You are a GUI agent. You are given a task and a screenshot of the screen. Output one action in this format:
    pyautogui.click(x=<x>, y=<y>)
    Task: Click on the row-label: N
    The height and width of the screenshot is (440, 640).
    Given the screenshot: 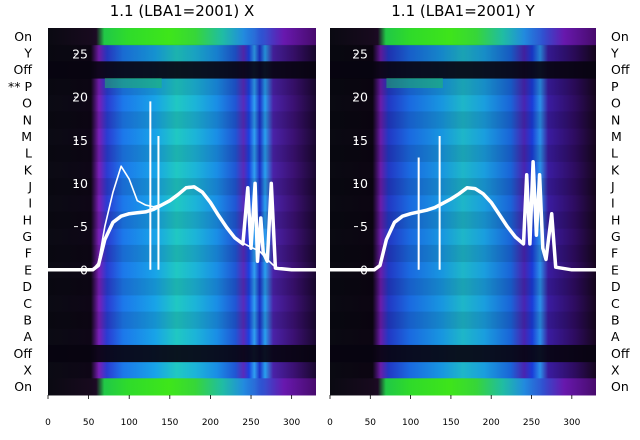 What is the action you would take?
    pyautogui.click(x=27, y=119)
    